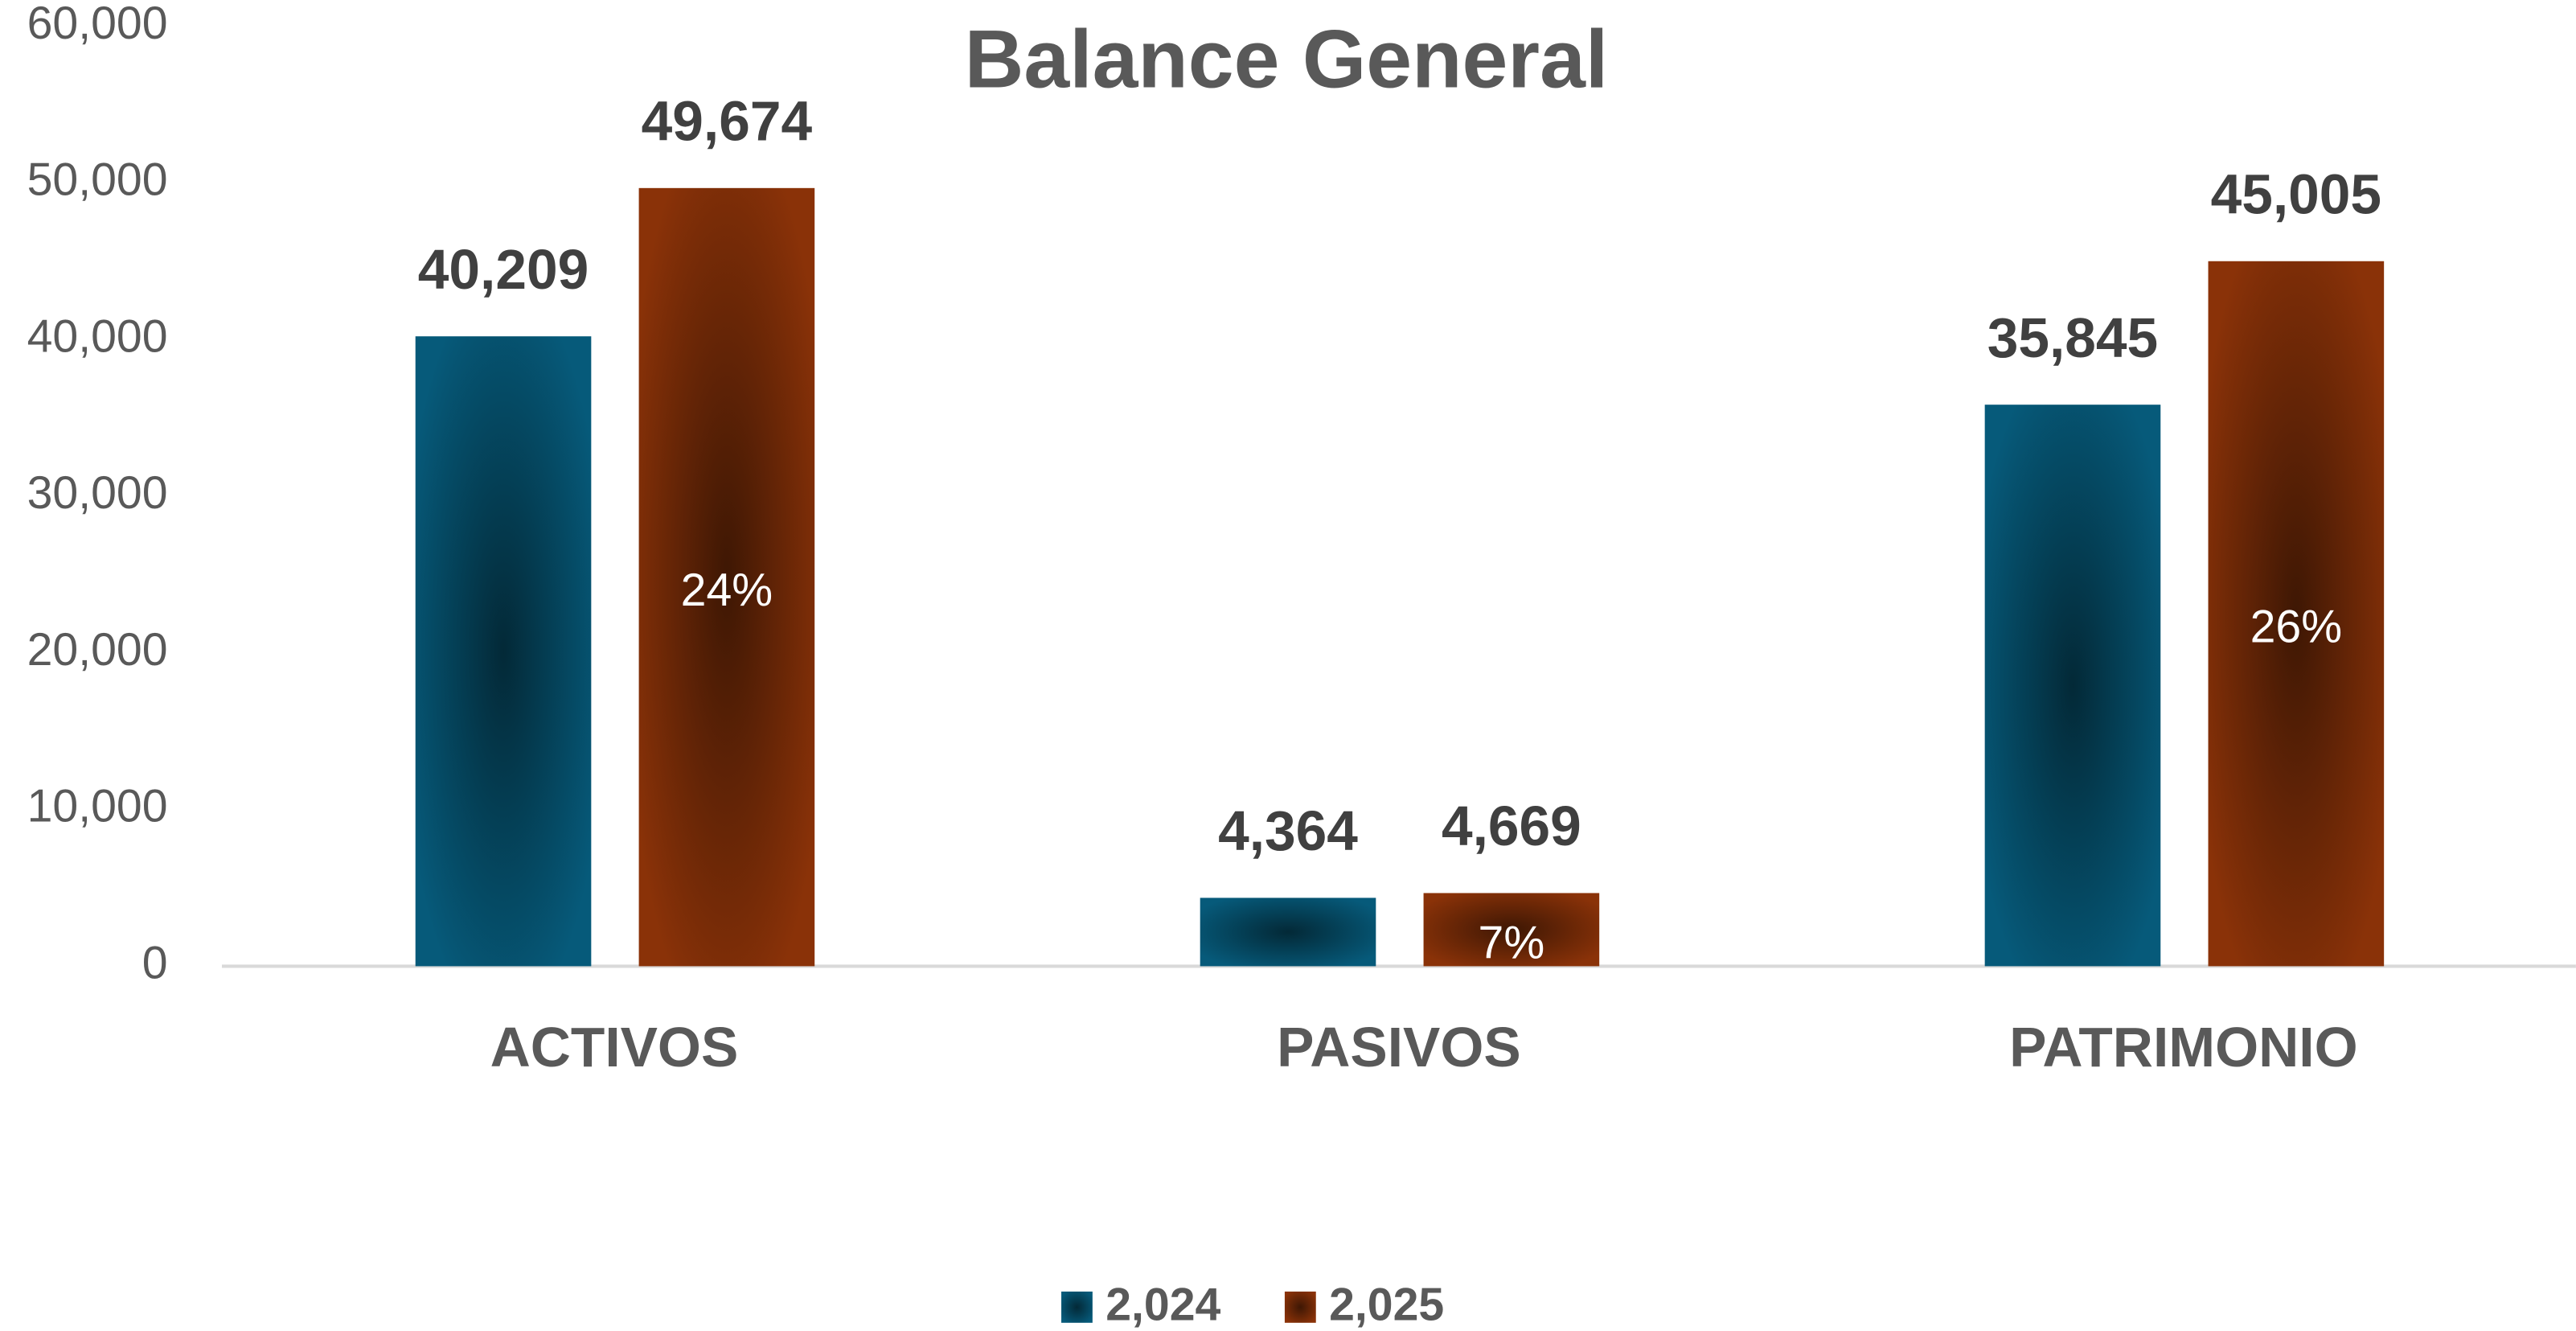 The width and height of the screenshot is (2576, 1331). What do you see at coordinates (2296, 193) in the screenshot?
I see `value-label: 45,005` at bounding box center [2296, 193].